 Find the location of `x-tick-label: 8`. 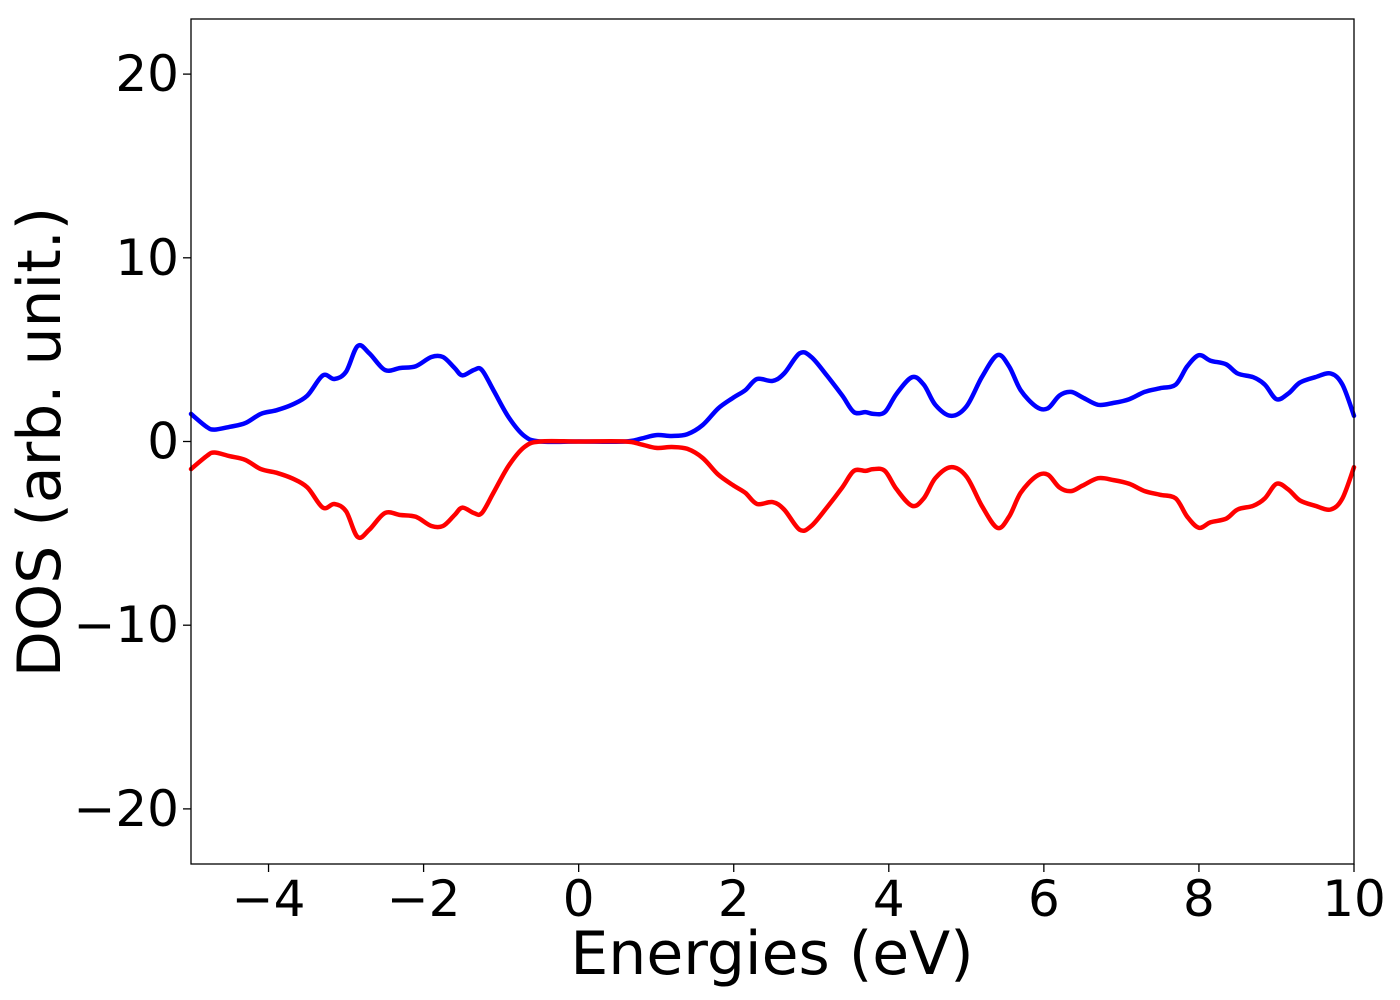

x-tick-label: 8 is located at coordinates (1199, 899).